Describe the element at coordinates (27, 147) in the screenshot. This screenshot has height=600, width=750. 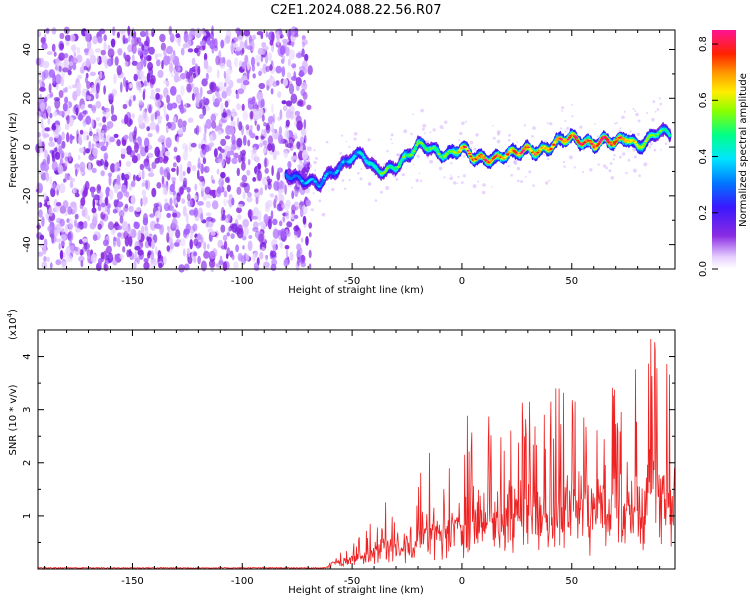
I see `y-tick-label: 0` at that location.